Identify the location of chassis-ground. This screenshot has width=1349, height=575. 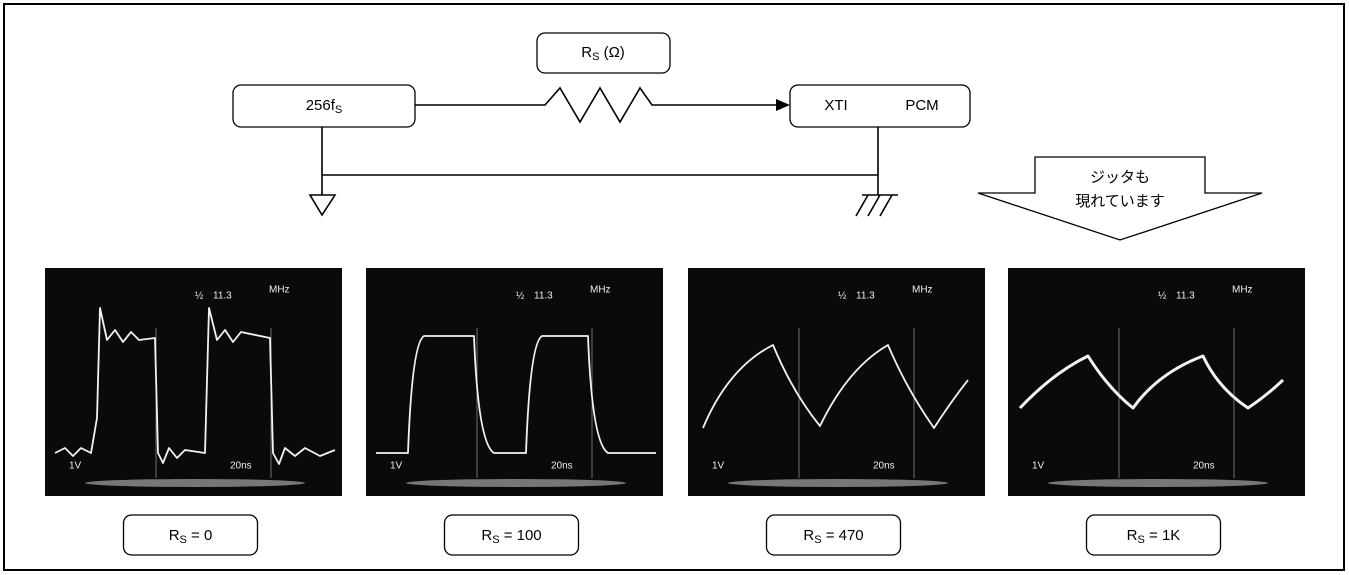
(876, 205).